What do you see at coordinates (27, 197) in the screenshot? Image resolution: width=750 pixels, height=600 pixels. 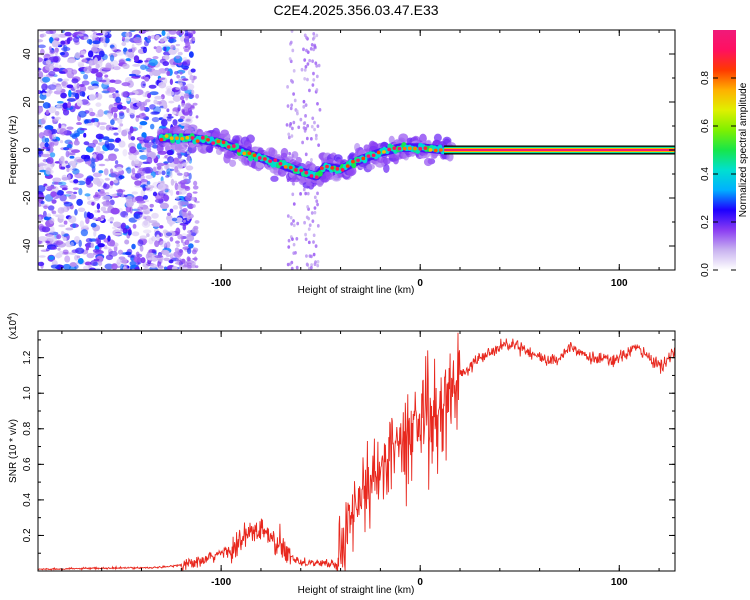 I see `y-tick-label: -20` at bounding box center [27, 197].